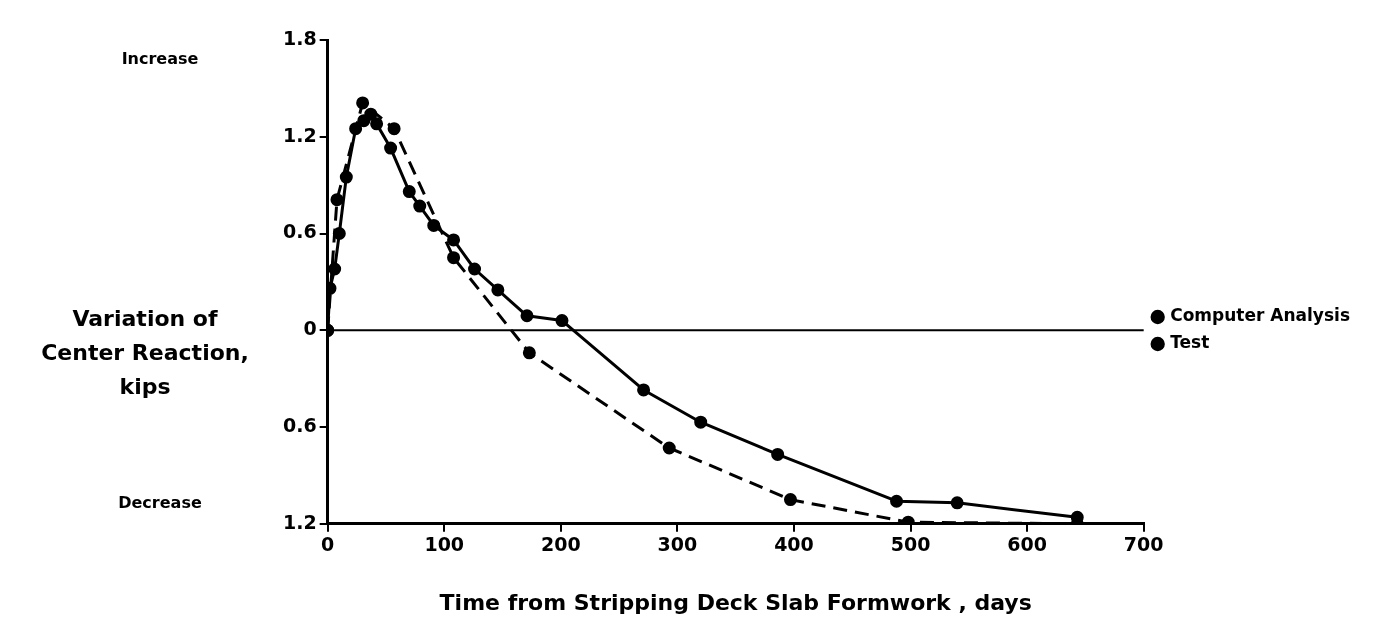 This screenshot has width=1380, height=631. I want to click on text: Decrease, so click(160, 502).